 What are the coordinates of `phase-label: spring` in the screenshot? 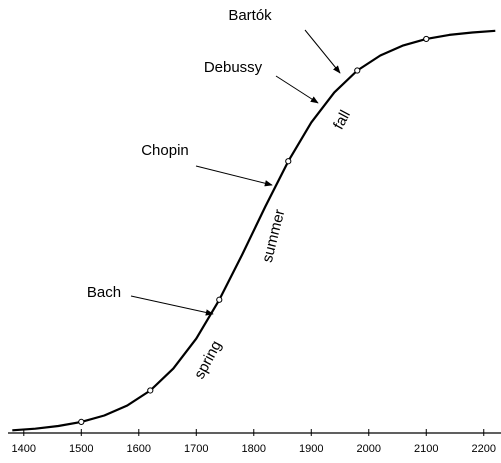 It's located at (208, 360).